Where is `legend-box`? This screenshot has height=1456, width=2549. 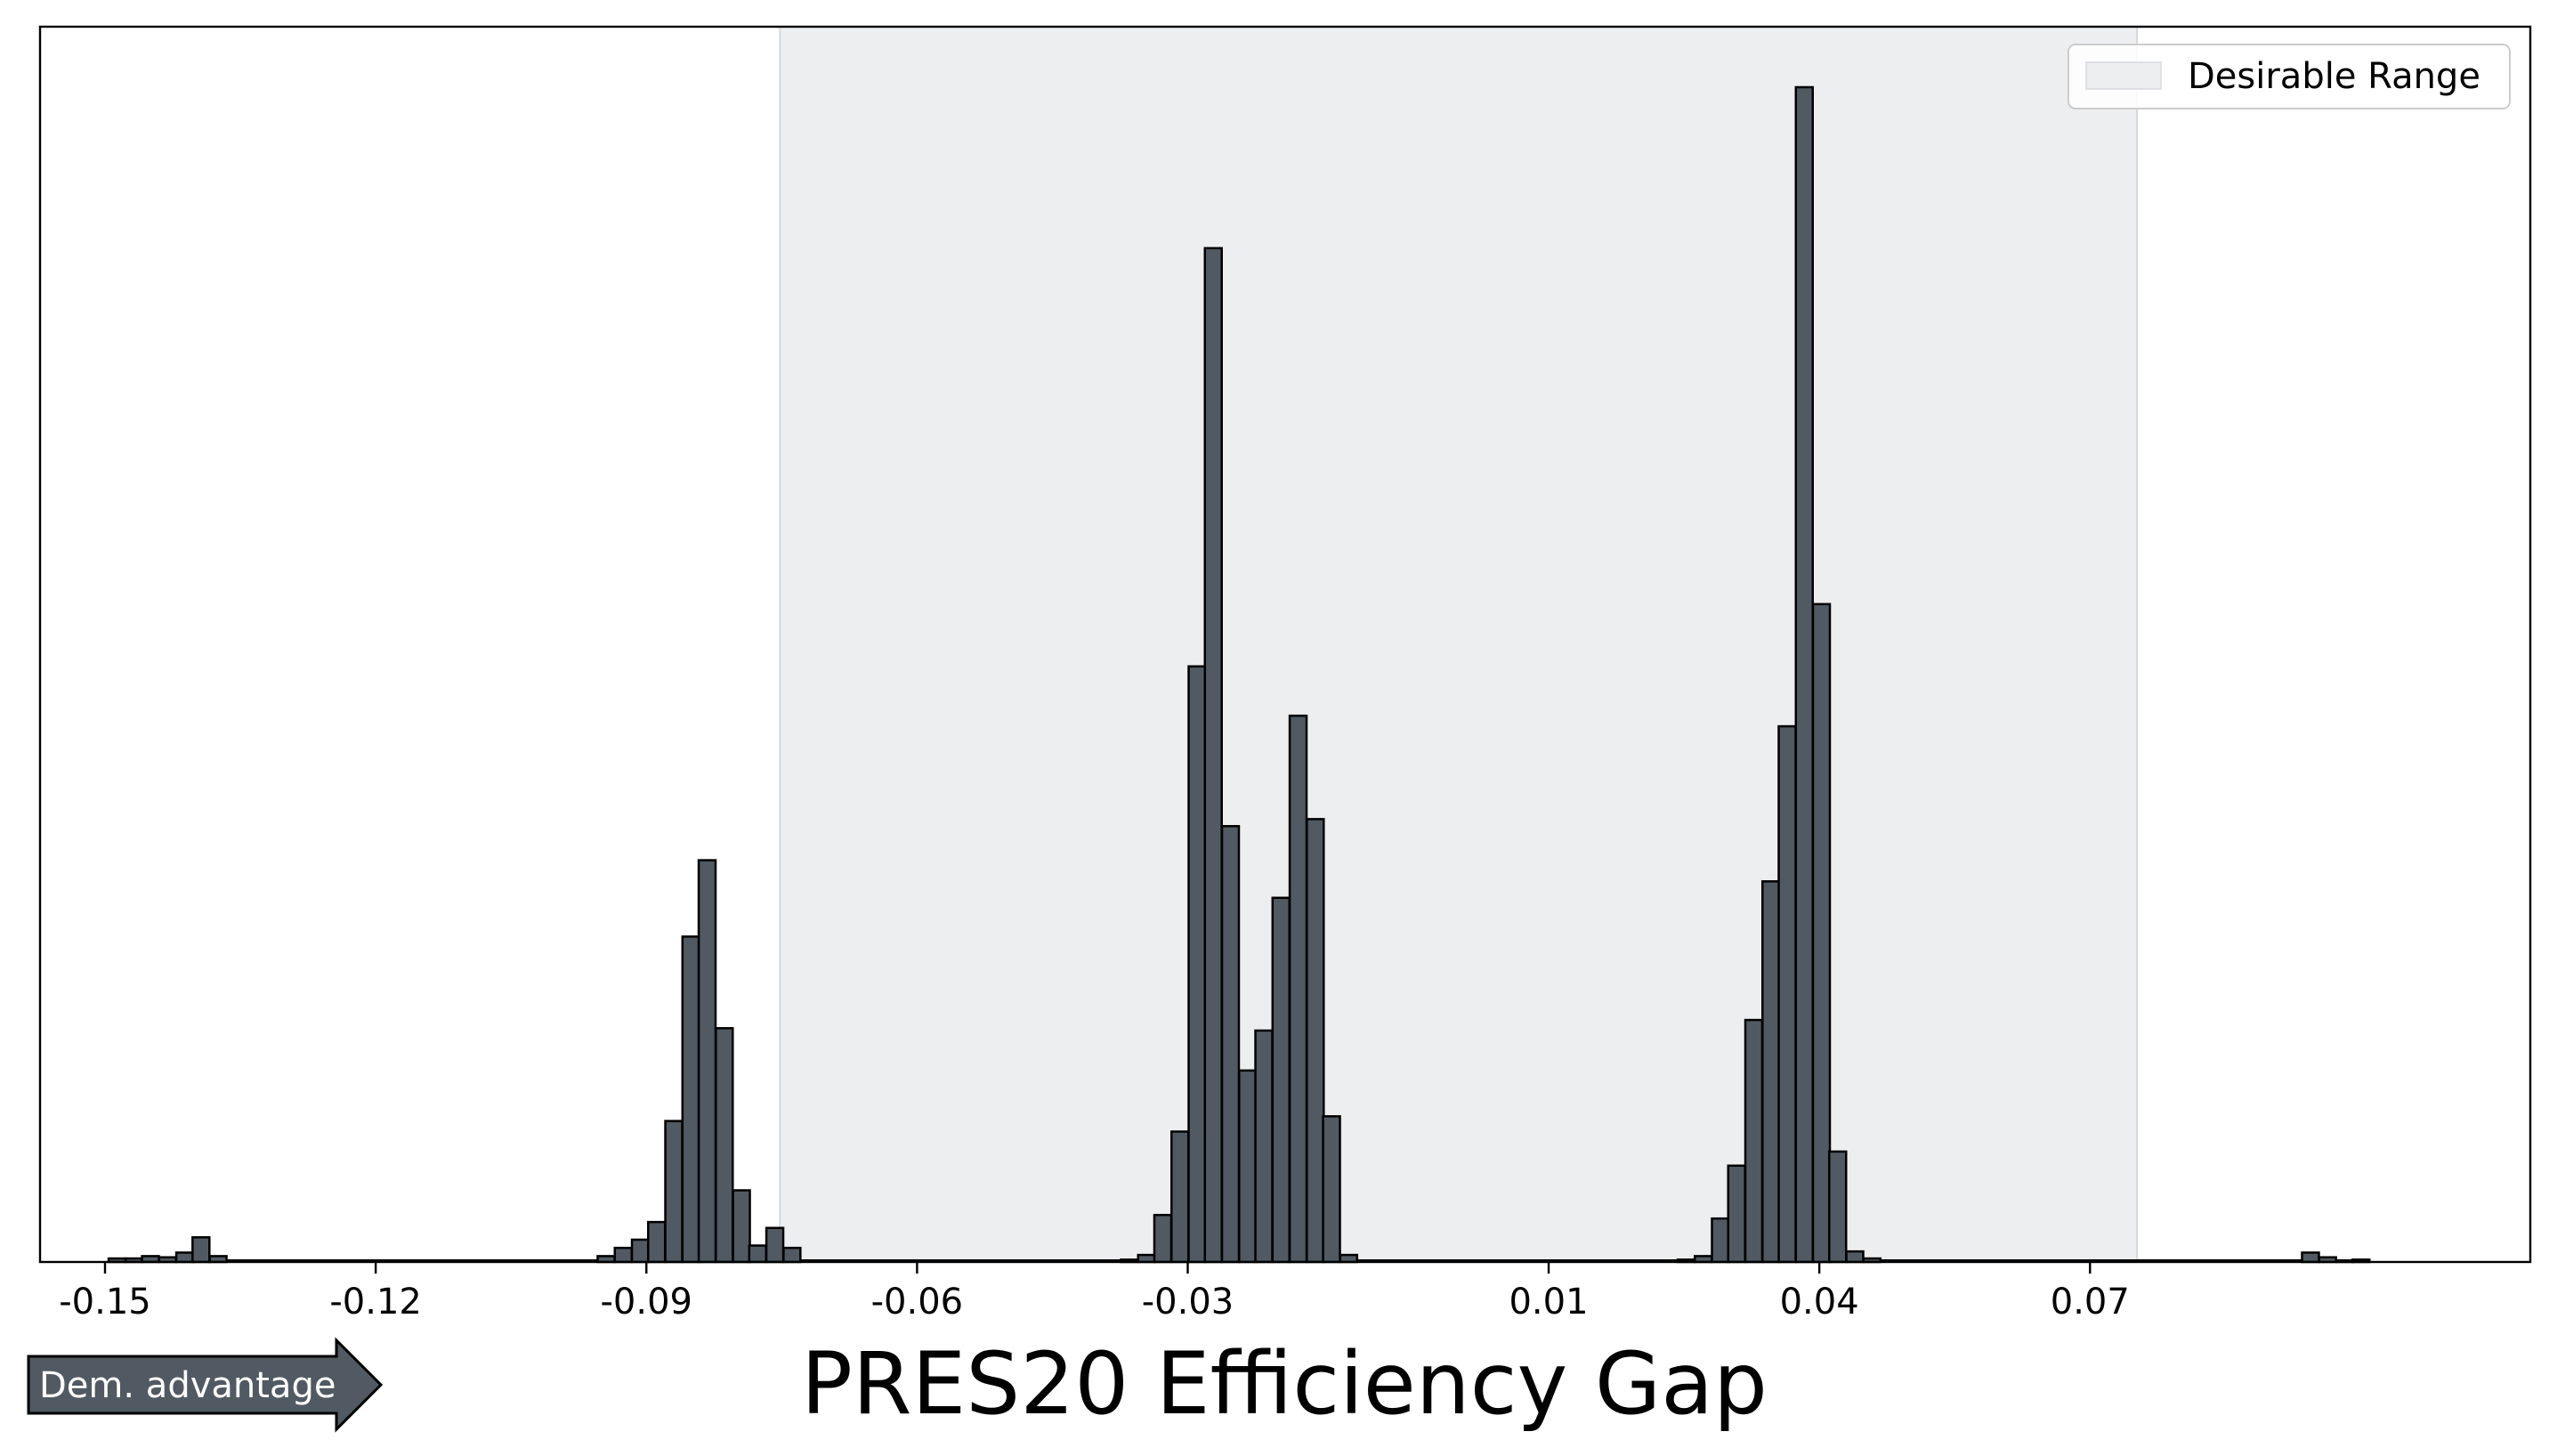
legend-box is located at coordinates (2289, 76).